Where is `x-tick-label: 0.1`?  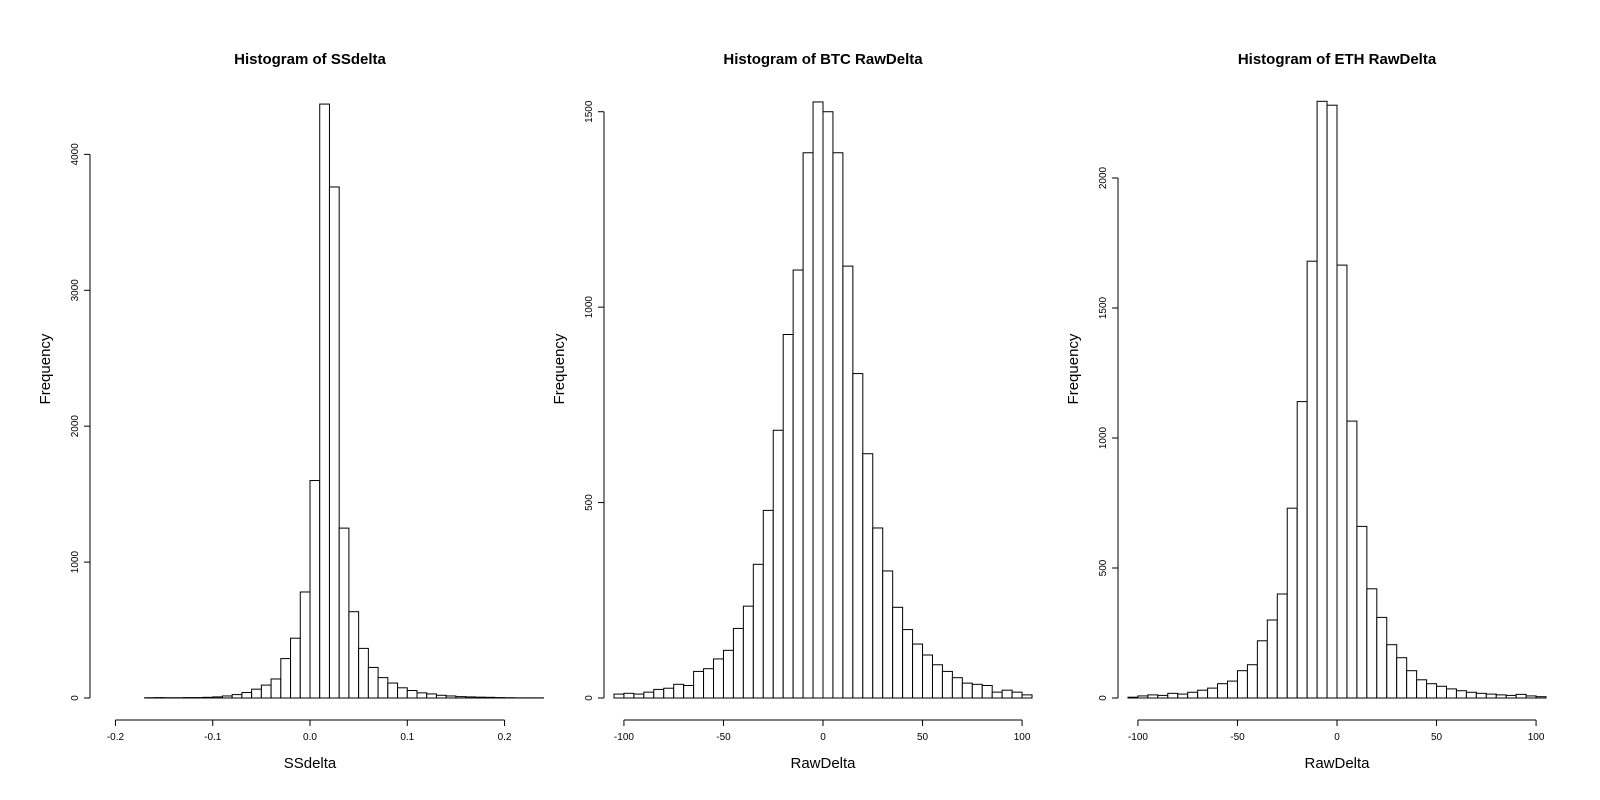
x-tick-label: 0.1 is located at coordinates (407, 737).